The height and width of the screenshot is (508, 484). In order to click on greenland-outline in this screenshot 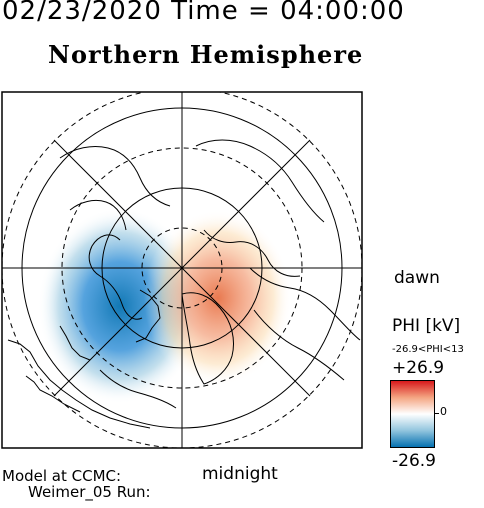, I will do `click(207, 338)`.